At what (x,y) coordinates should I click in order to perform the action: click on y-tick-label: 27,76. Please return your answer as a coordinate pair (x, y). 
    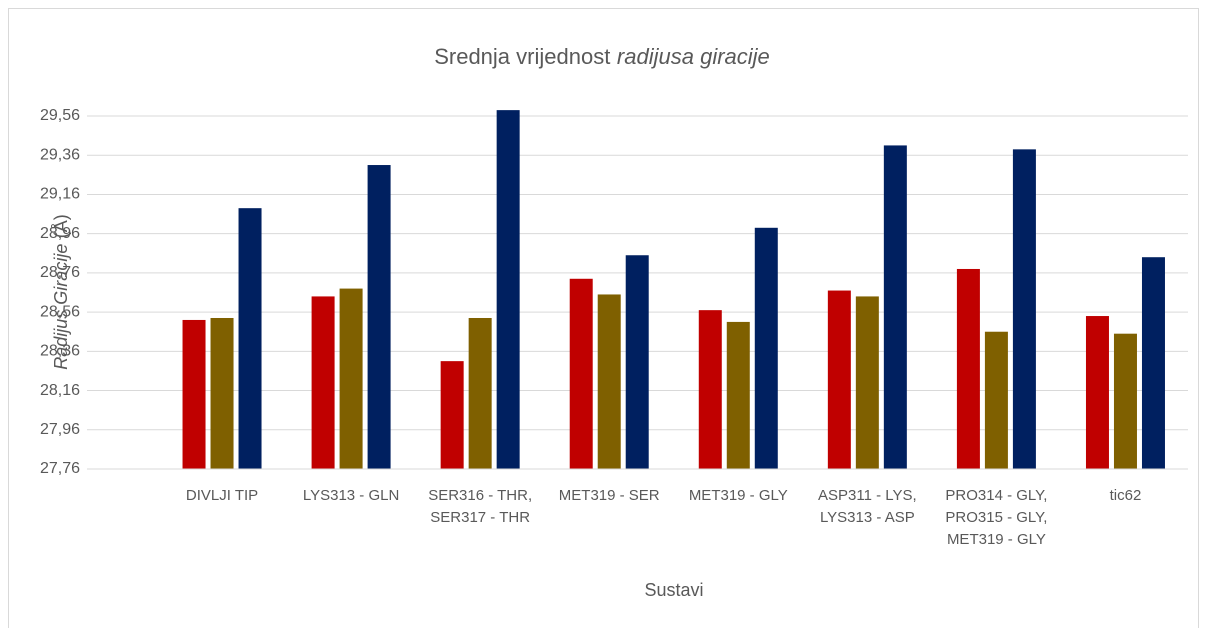
    Looking at the image, I should click on (60, 468).